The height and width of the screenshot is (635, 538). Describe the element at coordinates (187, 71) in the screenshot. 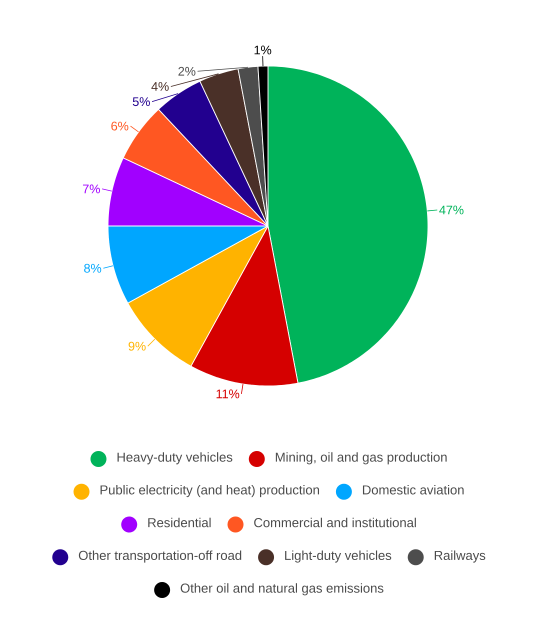

I see `data-label: 2%` at that location.